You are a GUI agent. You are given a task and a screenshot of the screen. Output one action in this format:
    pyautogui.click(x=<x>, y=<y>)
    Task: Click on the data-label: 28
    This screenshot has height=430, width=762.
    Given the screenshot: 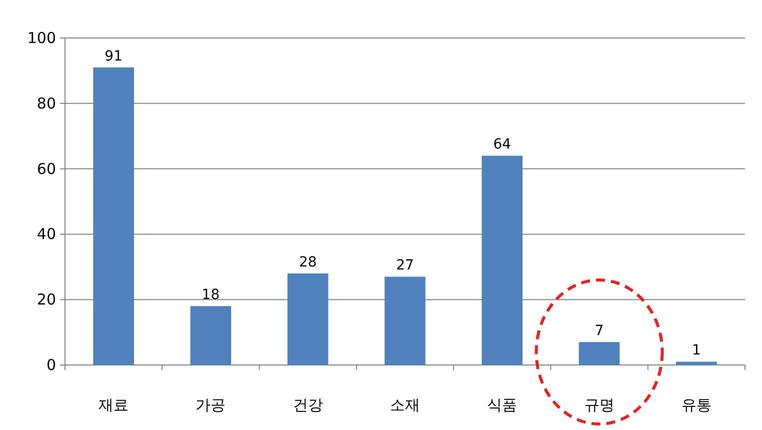 What is the action you would take?
    pyautogui.click(x=307, y=262)
    